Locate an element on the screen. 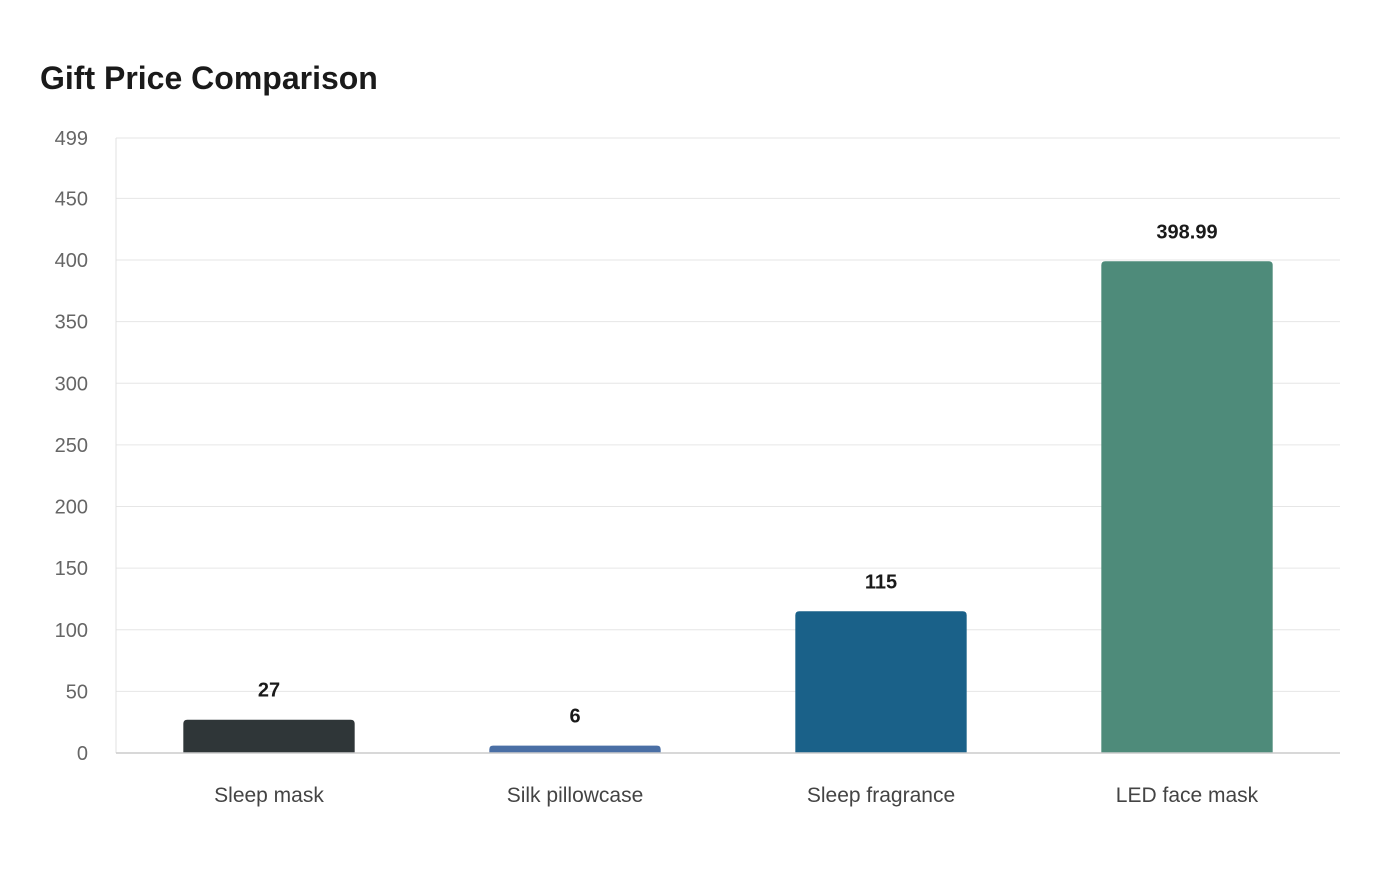  y-tick-label: 0 is located at coordinates (82, 754).